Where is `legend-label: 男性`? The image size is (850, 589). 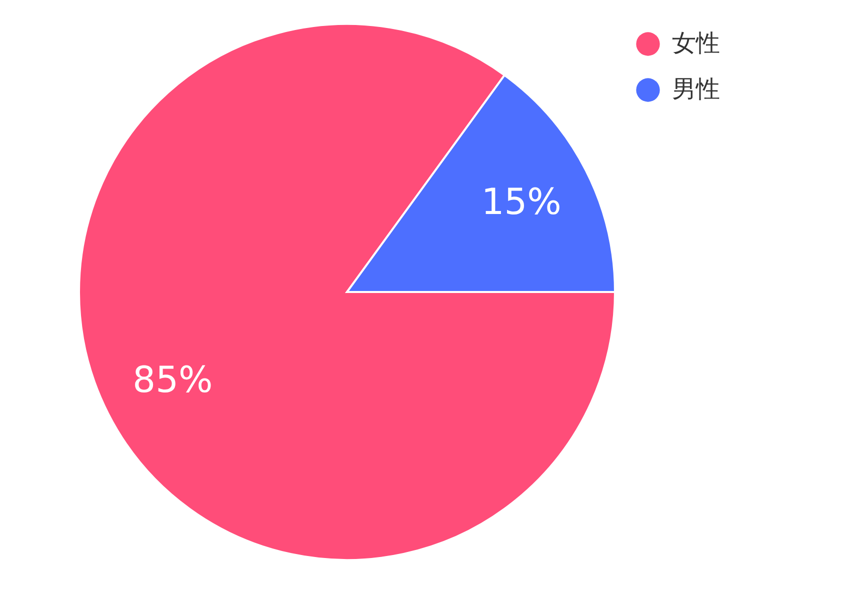
legend-label: 男性 is located at coordinates (696, 89).